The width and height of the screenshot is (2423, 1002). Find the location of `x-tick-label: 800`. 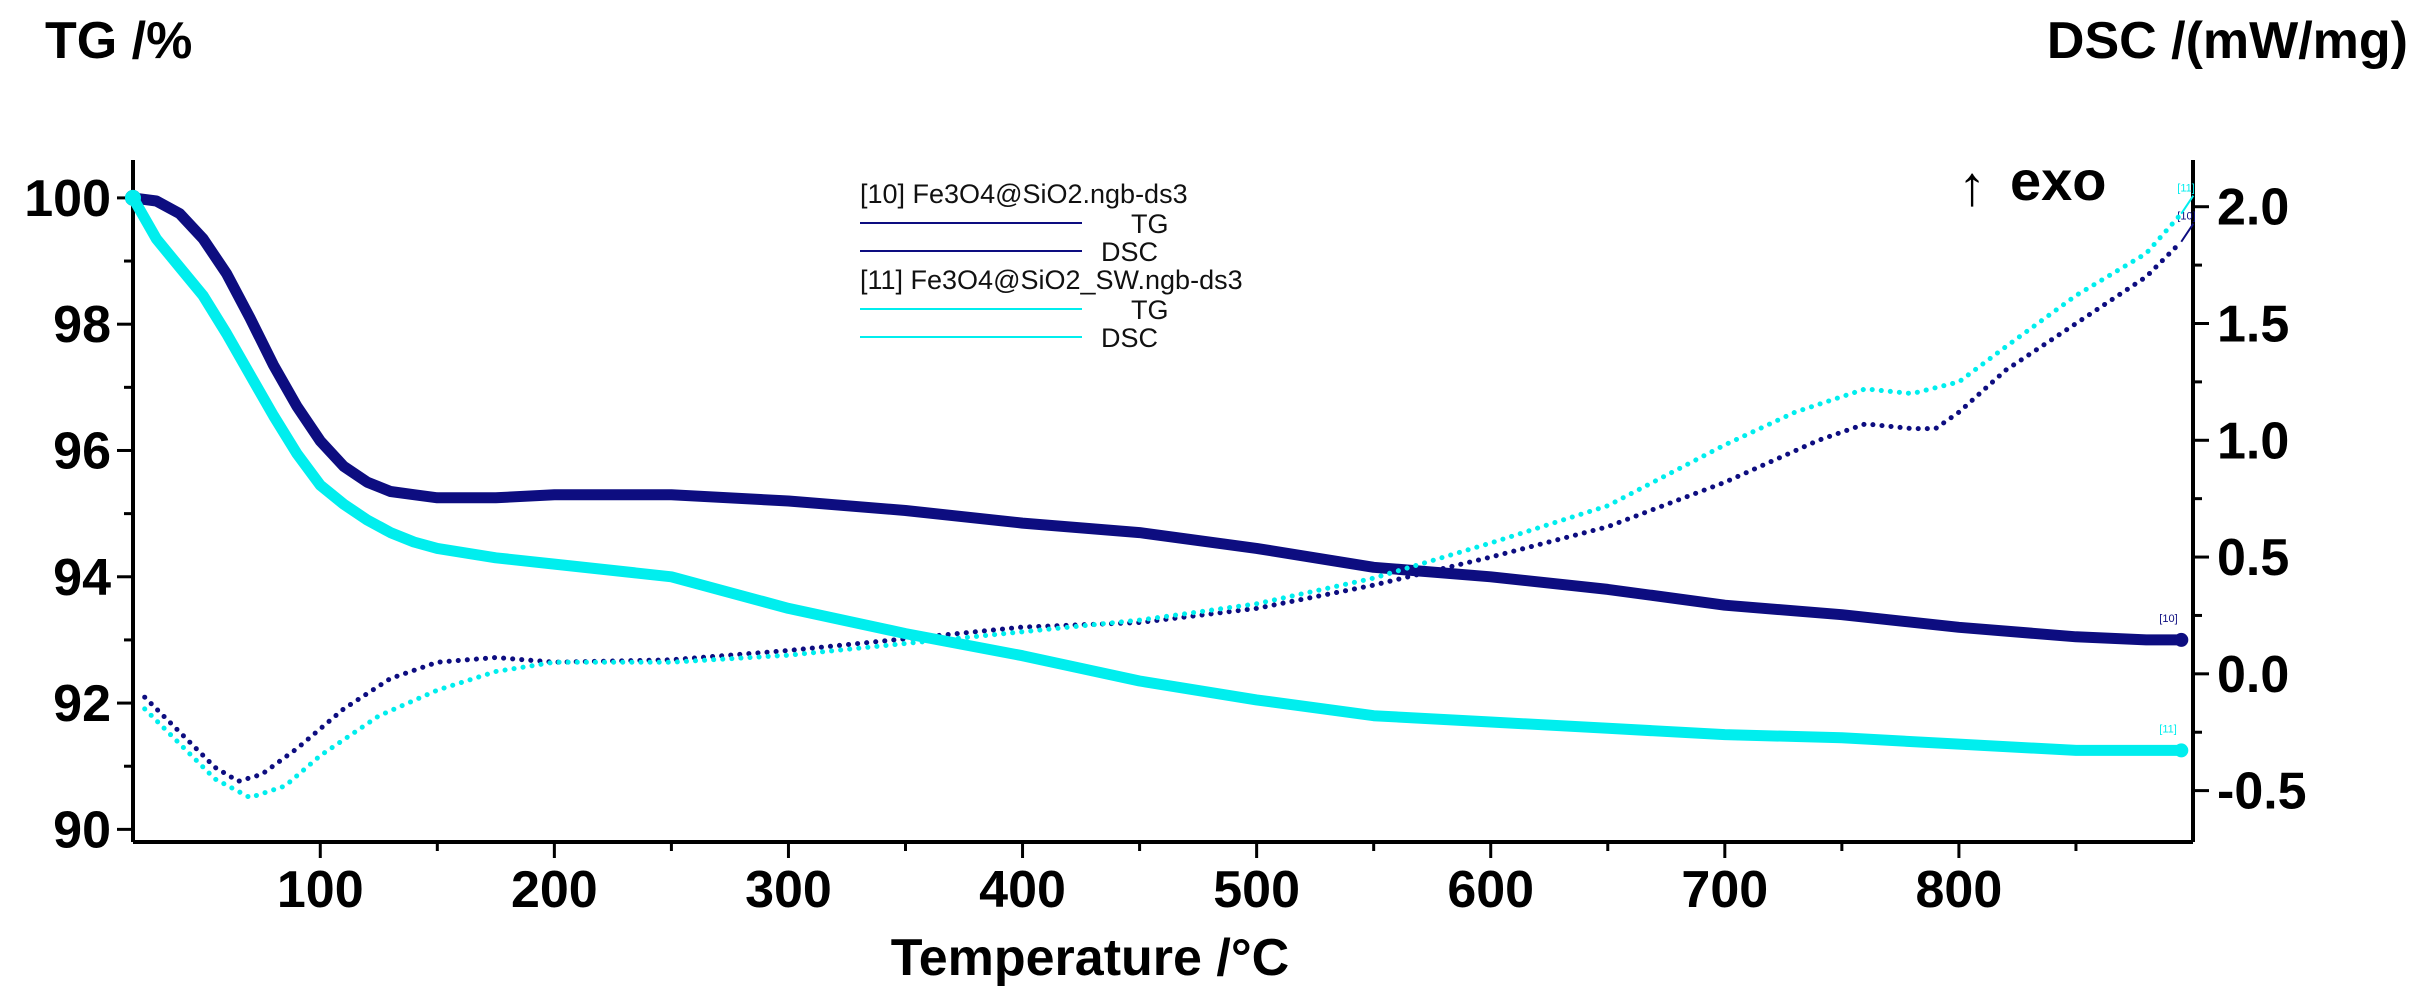

x-tick-label: 800 is located at coordinates (1959, 890).